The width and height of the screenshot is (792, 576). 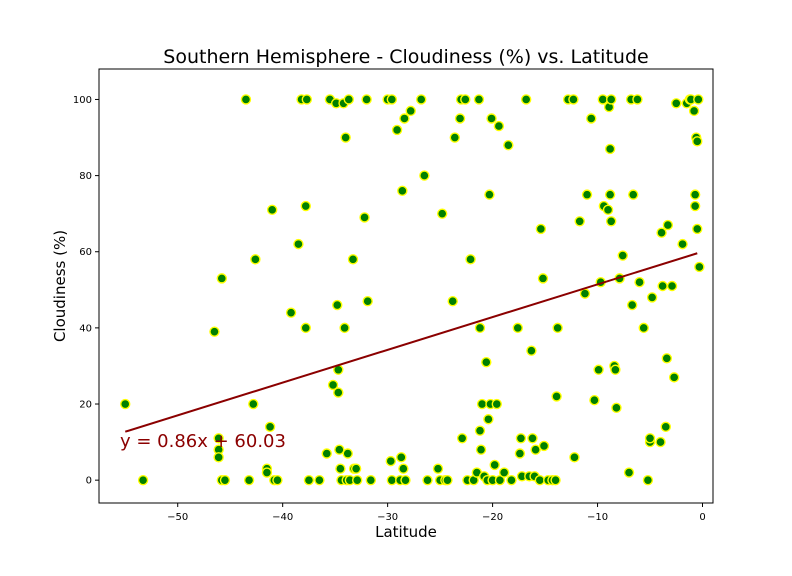 What do you see at coordinates (85, 176) in the screenshot?
I see `y-tick-label: 80` at bounding box center [85, 176].